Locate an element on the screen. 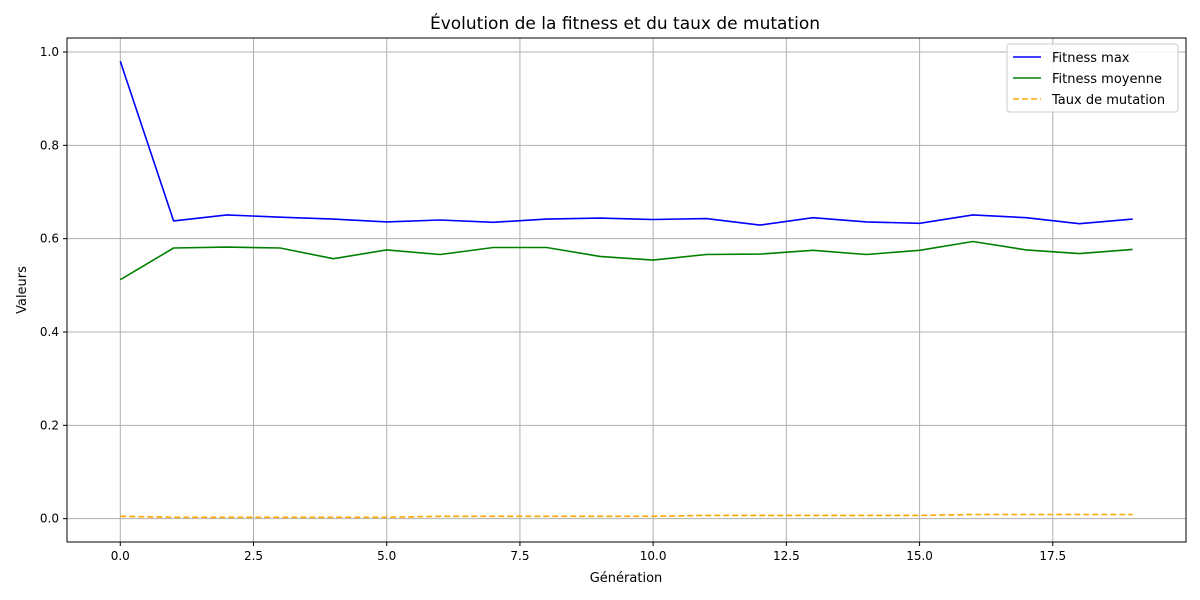 The width and height of the screenshot is (1200, 600). y-axis-label: Valeurs is located at coordinates (22, 290).